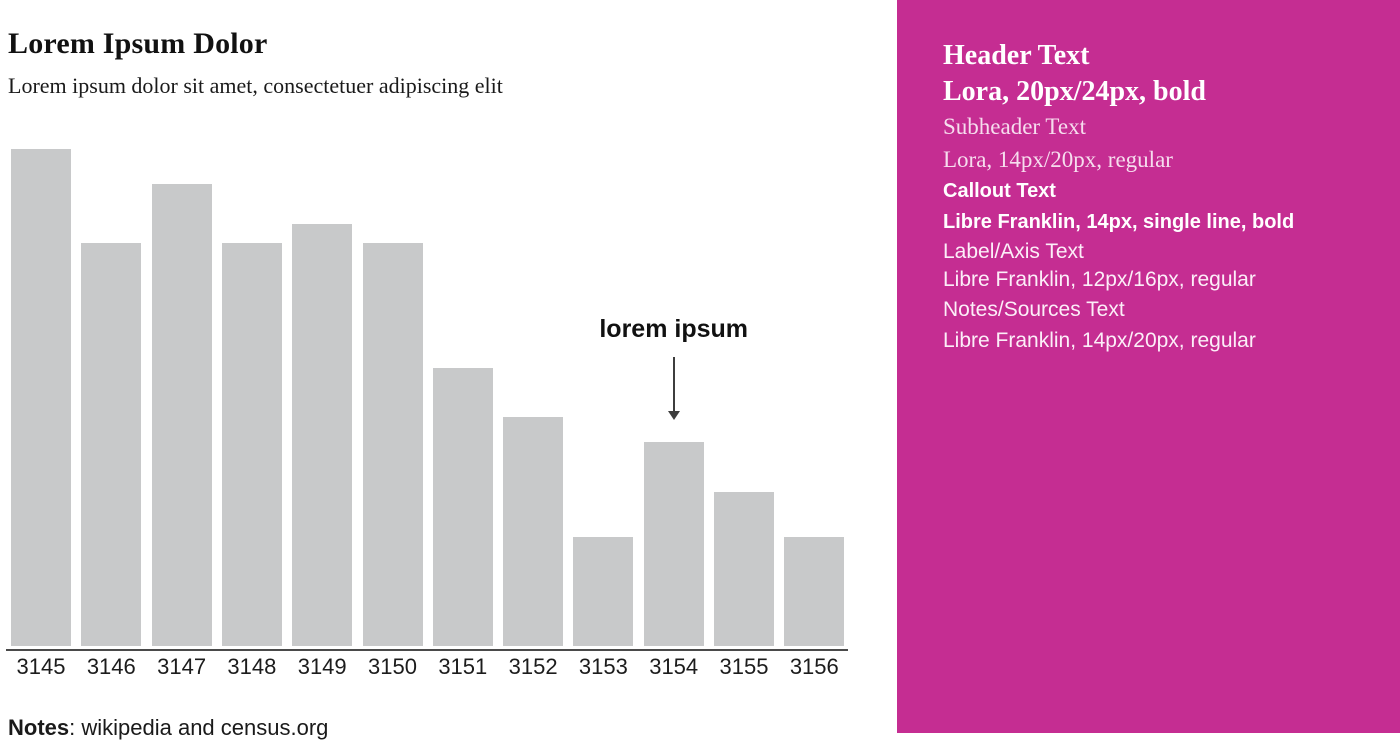  Describe the element at coordinates (463, 666) in the screenshot. I see `x-tick-label: 3151` at that location.